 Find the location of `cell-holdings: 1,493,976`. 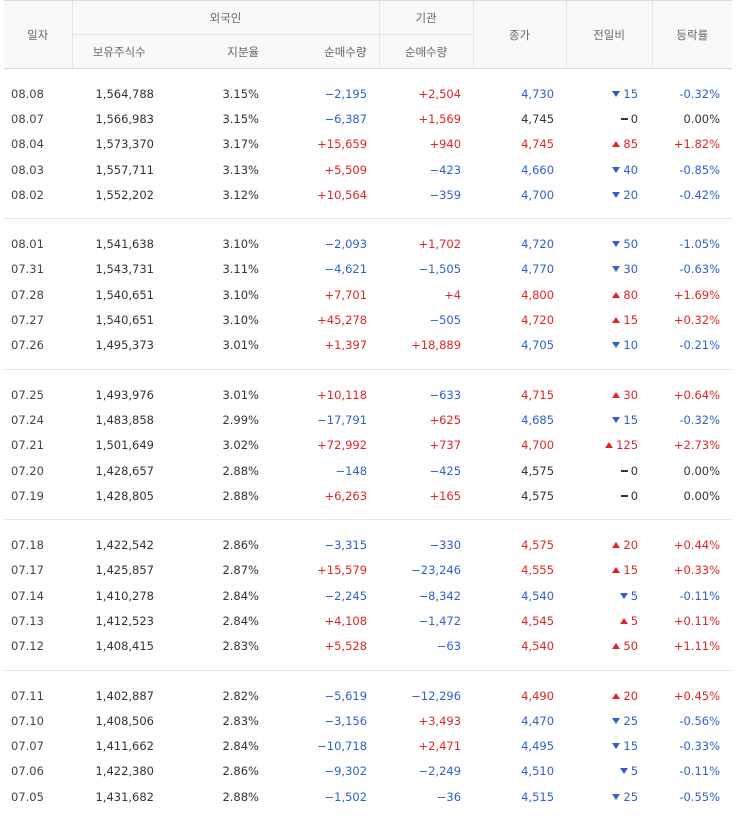

cell-holdings: 1,493,976 is located at coordinates (124, 394).